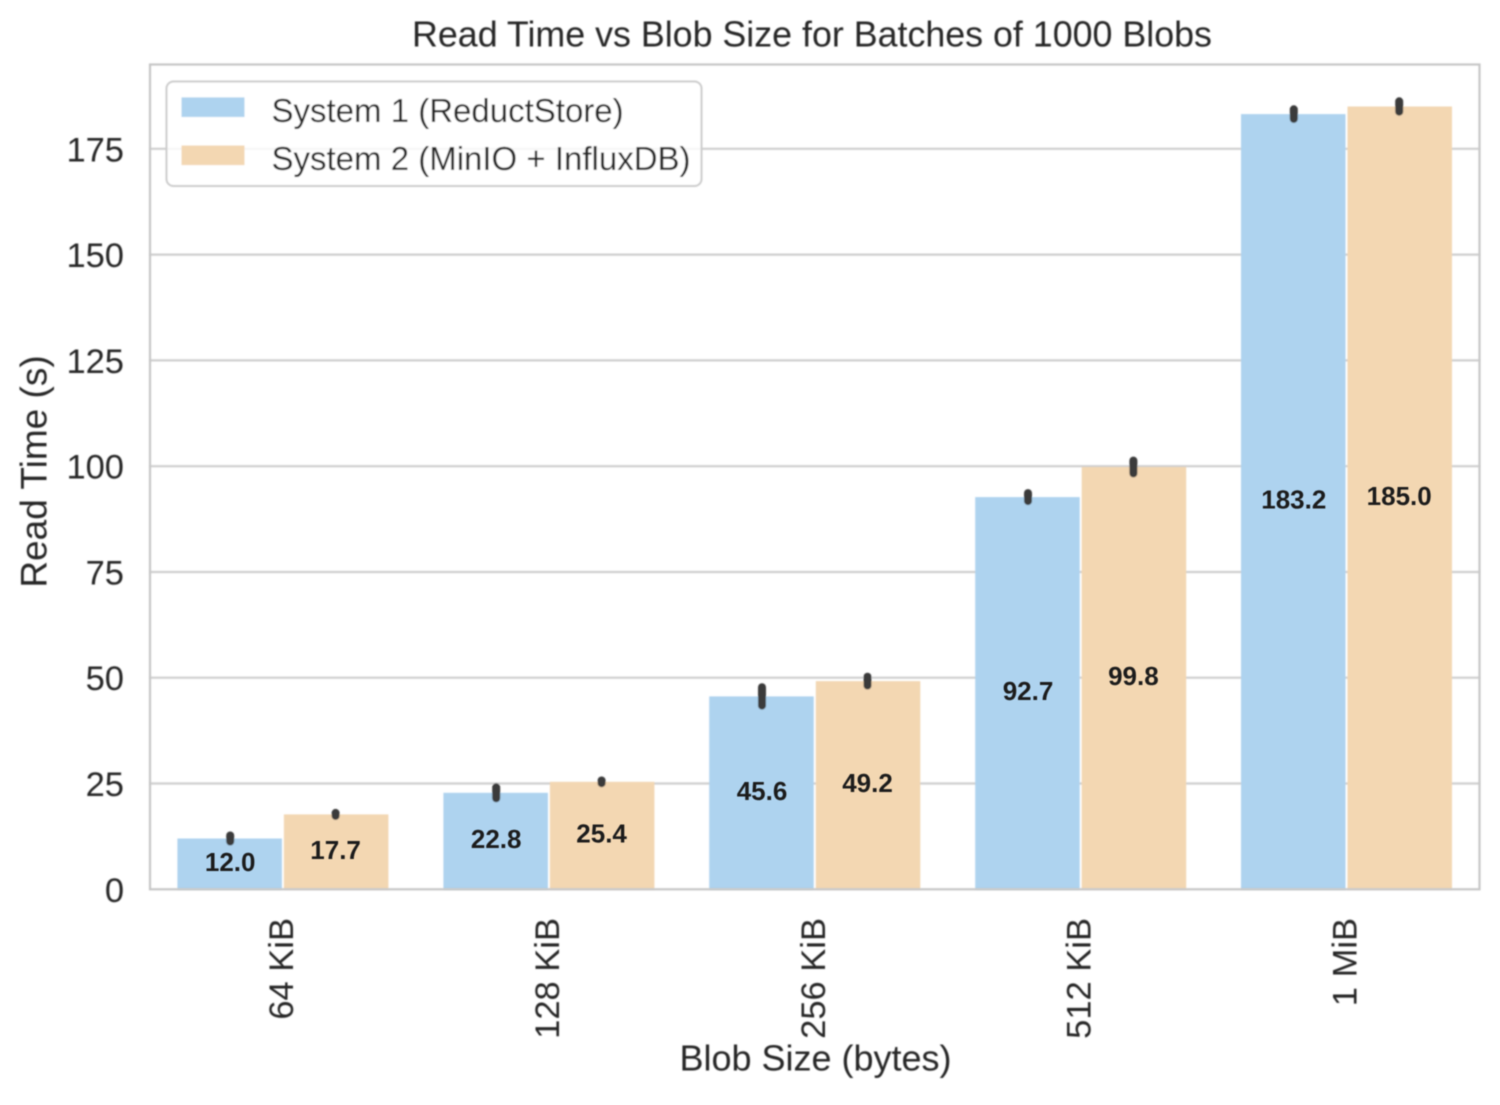  What do you see at coordinates (105, 785) in the screenshot?
I see `svg-text: 25` at bounding box center [105, 785].